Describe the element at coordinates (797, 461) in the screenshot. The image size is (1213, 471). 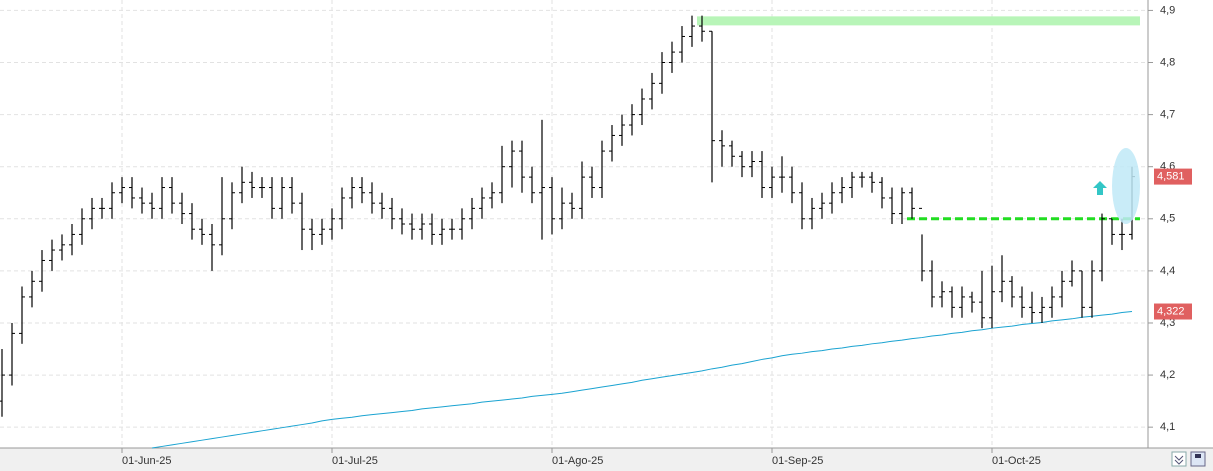
I see `x-tick-label: 01-Sep-25` at that location.